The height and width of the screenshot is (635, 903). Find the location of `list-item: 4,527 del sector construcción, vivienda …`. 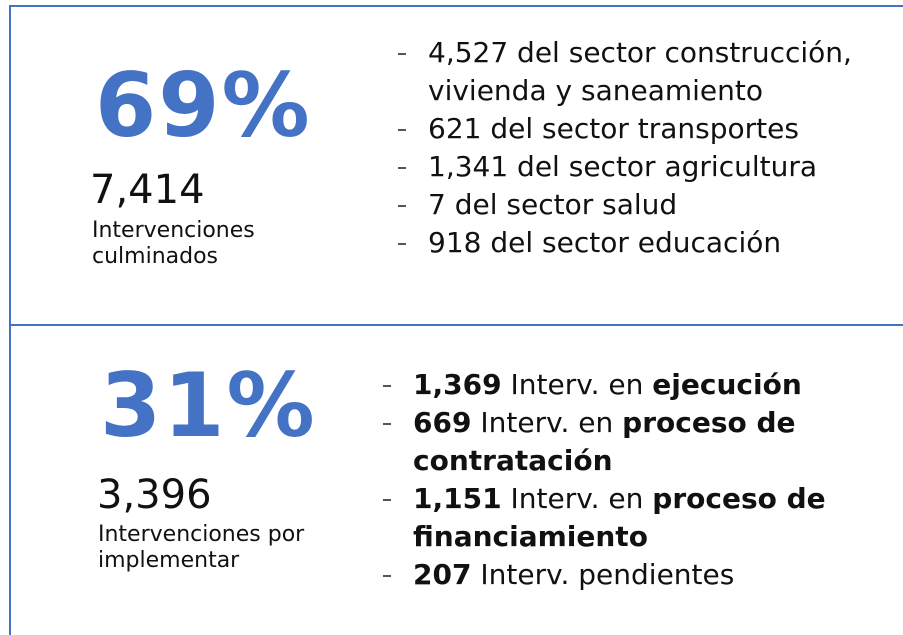

list-item: 4,527 del sector construcción, vivienda … is located at coordinates (640, 72).